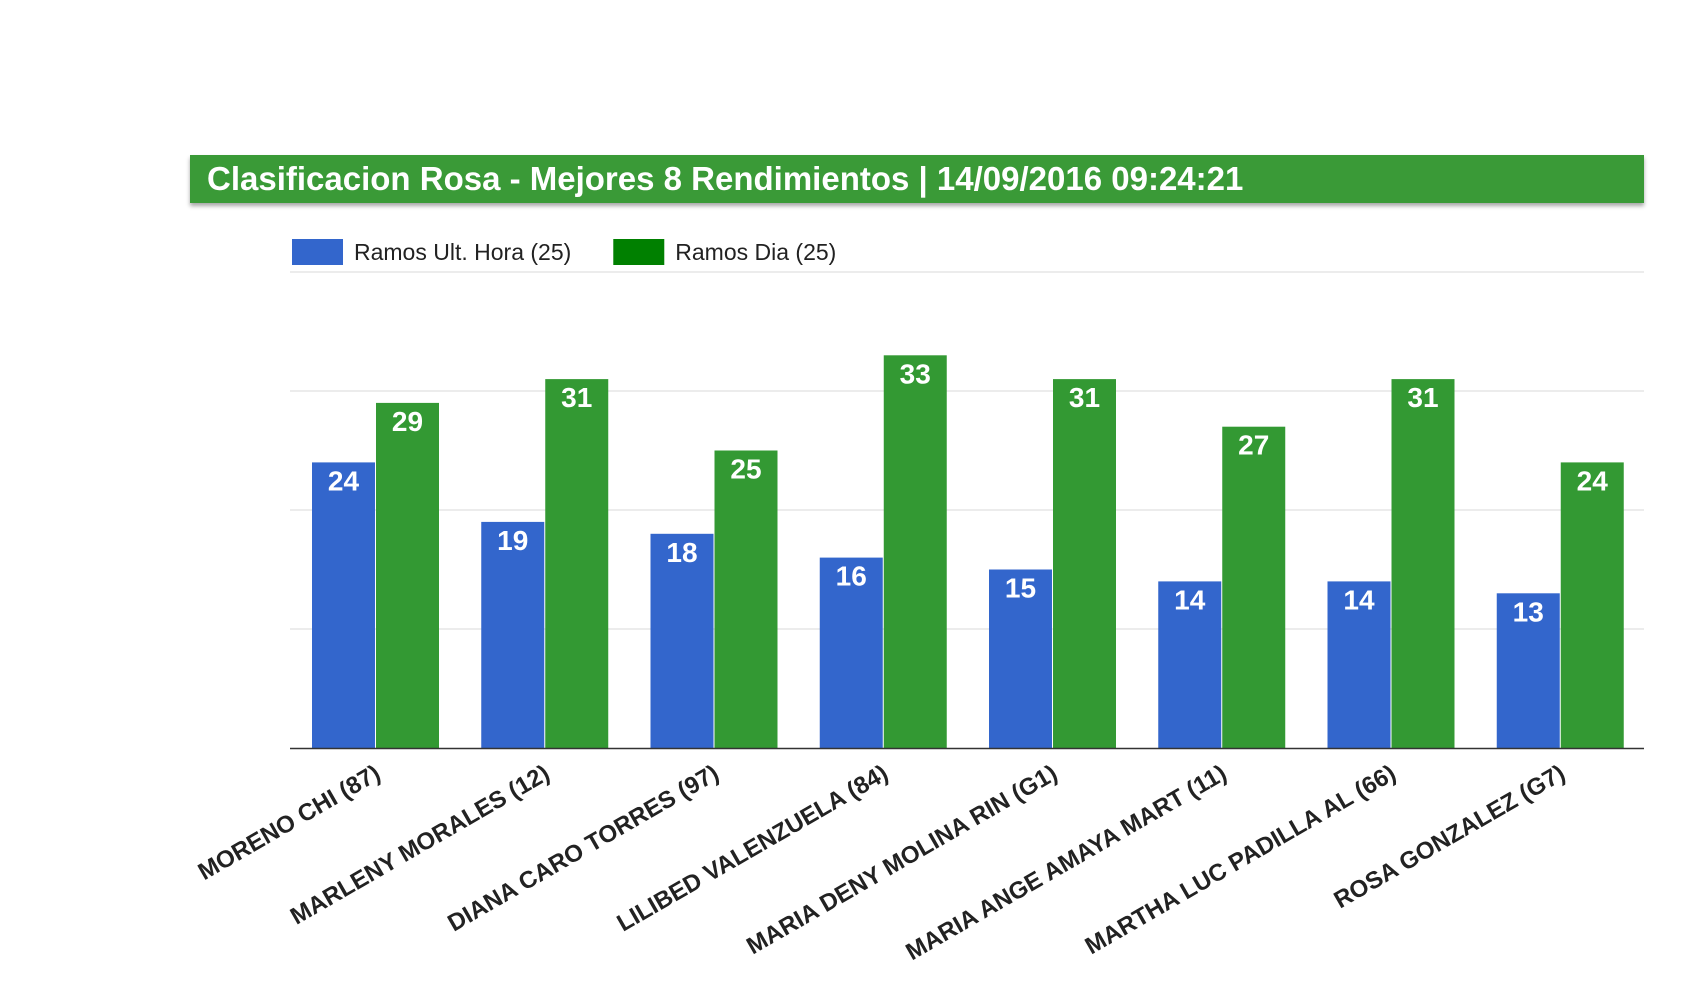  Describe the element at coordinates (915, 373) in the screenshot. I see `data-label-dia-3: 33` at that location.